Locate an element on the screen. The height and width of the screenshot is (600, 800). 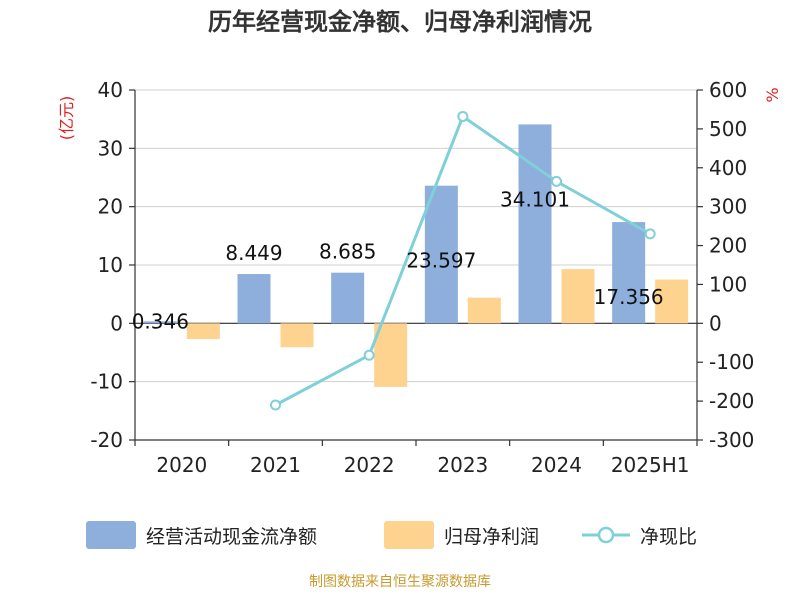
cashflow-label-2021: 8.449 is located at coordinates (253, 253).